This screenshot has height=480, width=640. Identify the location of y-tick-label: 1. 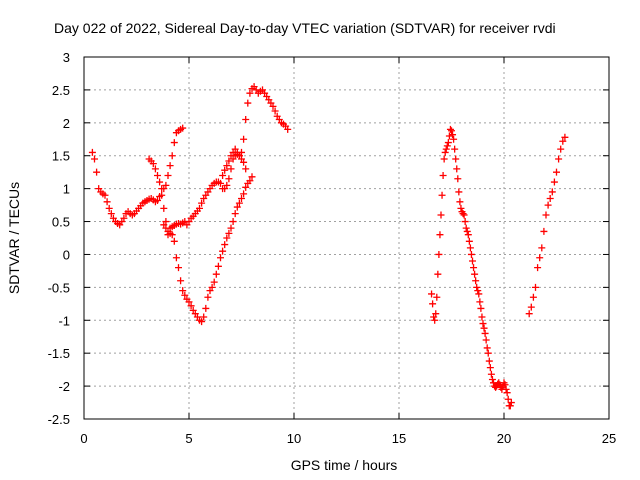
(66, 189).